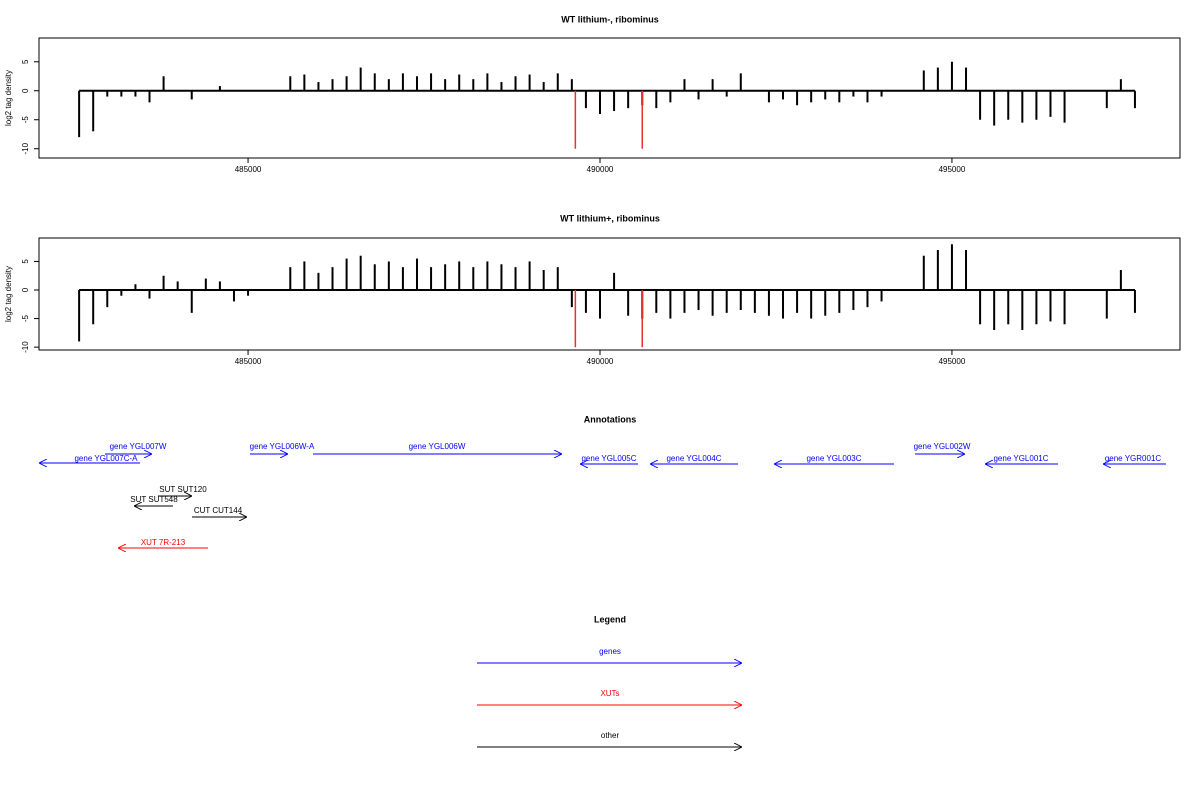  What do you see at coordinates (25, 289) in the screenshot?
I see `y-tick-label: 0` at bounding box center [25, 289].